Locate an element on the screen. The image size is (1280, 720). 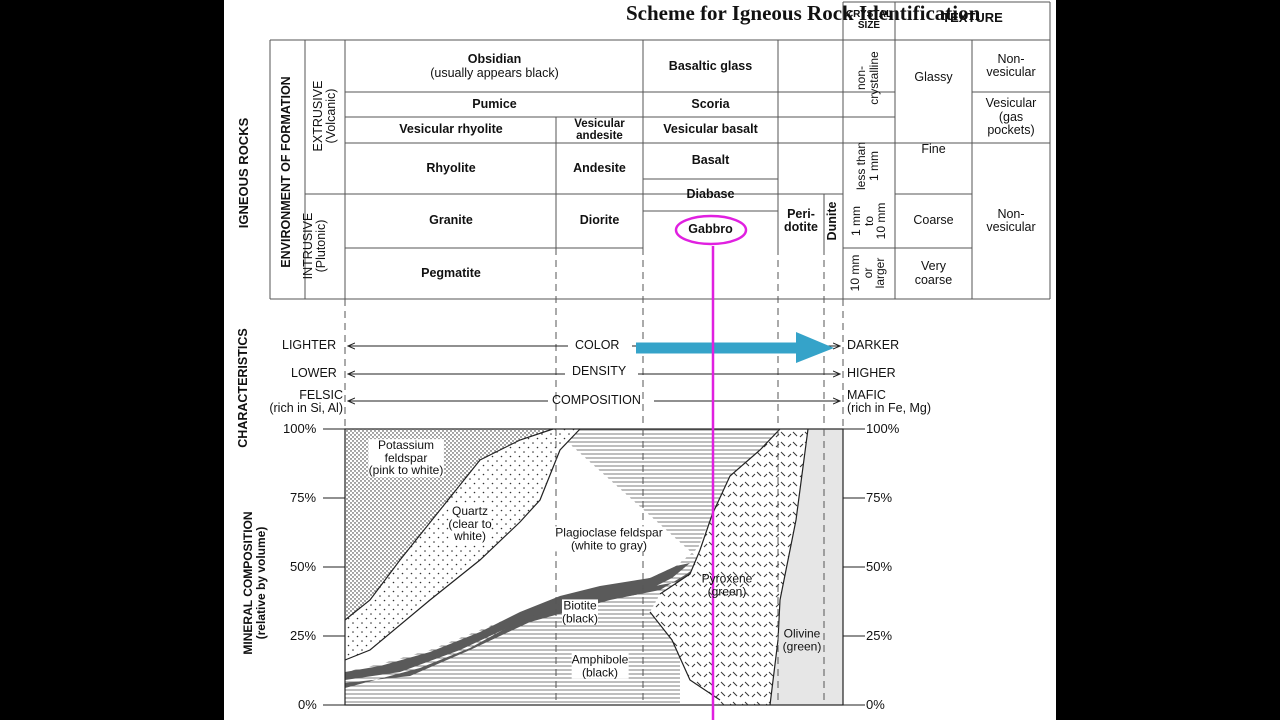
gabbro-highlight is located at coordinates (711, 467).